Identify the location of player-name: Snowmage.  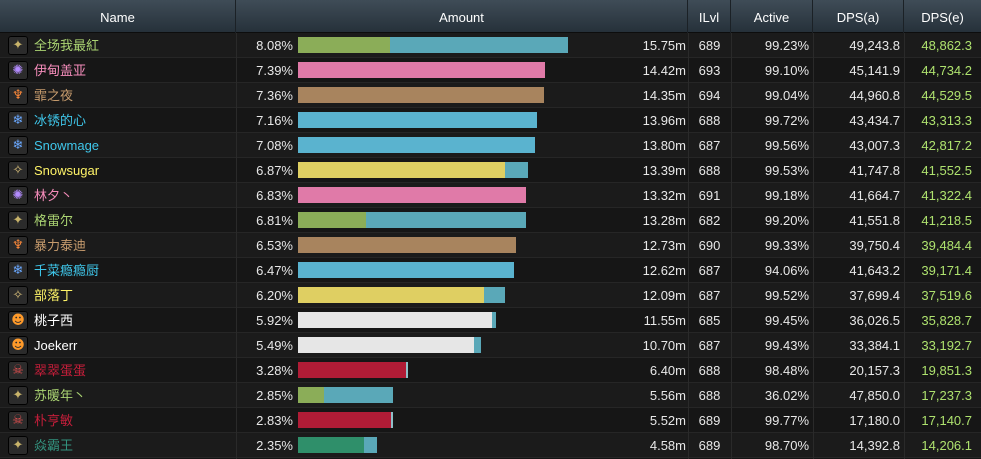
(67, 145).